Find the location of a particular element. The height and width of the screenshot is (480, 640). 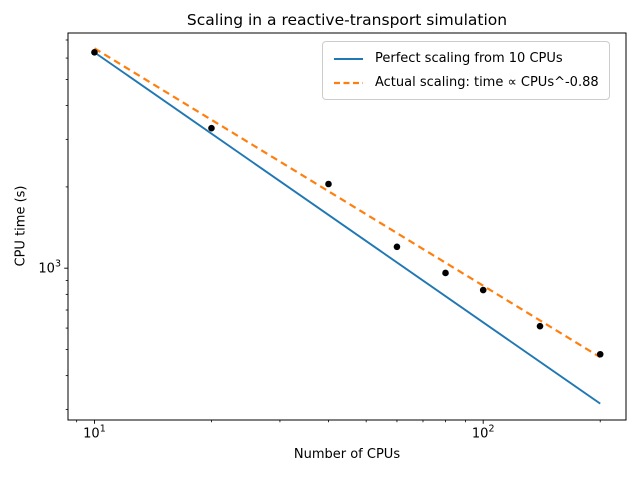

x-tick-label: 10² is located at coordinates (483, 433).